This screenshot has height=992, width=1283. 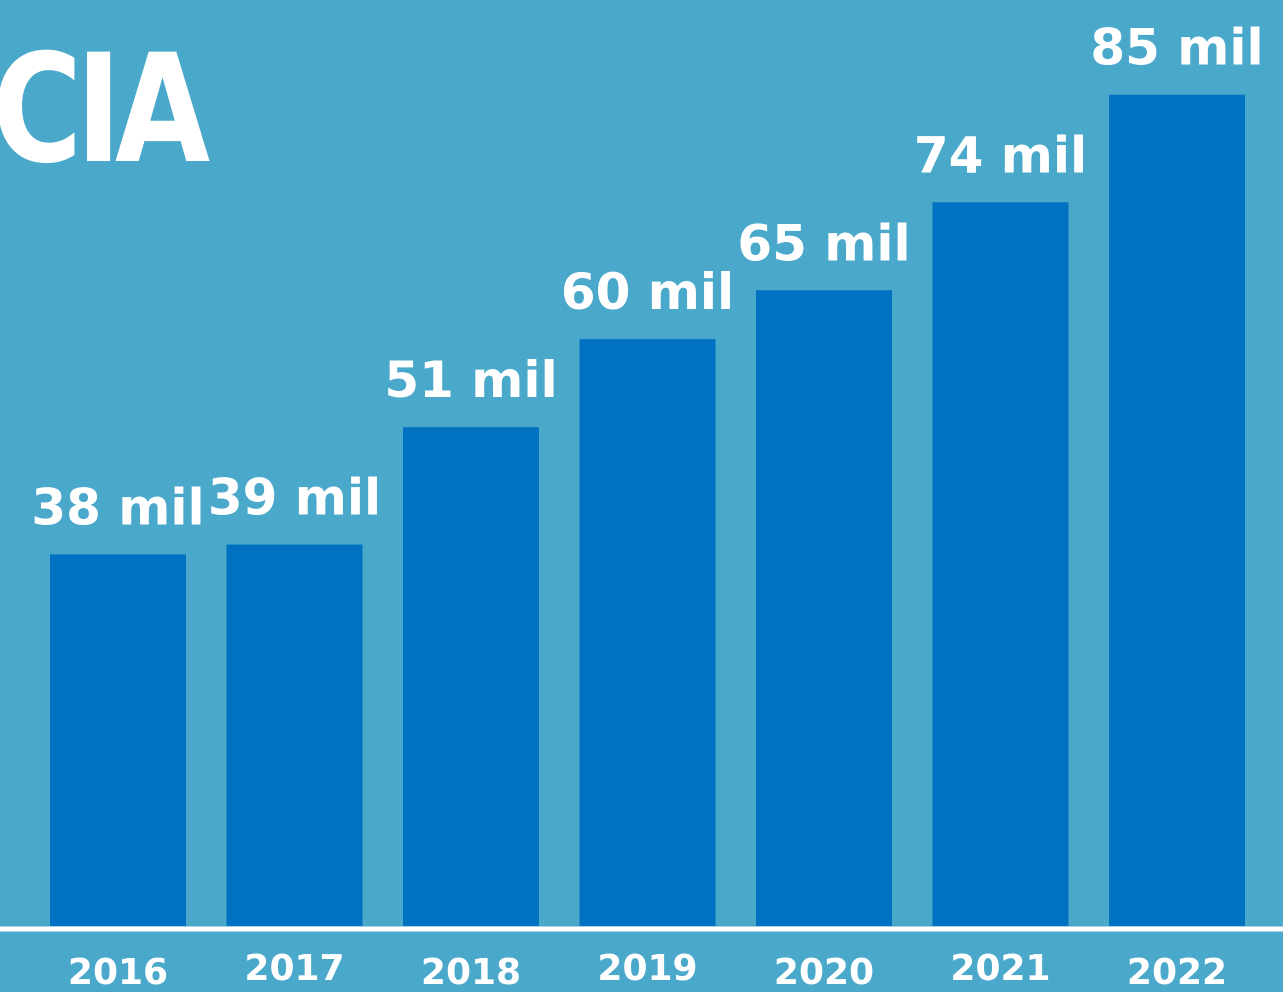 What do you see at coordinates (1177, 972) in the screenshot?
I see `category-label-2022: 2022` at bounding box center [1177, 972].